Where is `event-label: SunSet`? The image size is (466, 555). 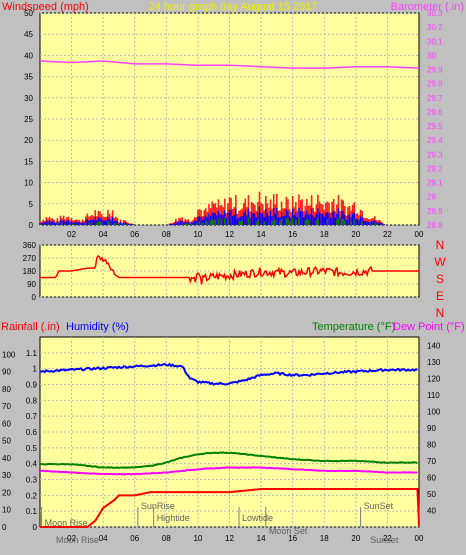 event-label: SunSet is located at coordinates (379, 506).